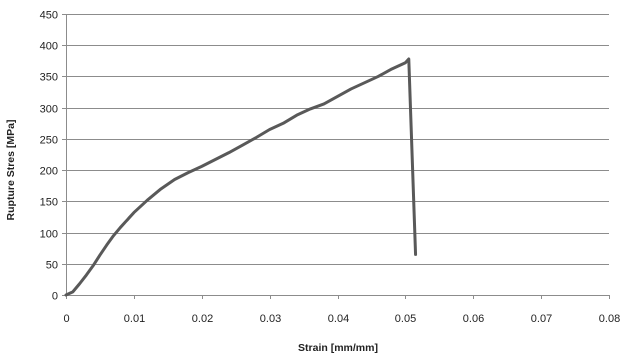 The image size is (625, 356). What do you see at coordinates (338, 348) in the screenshot?
I see `x-axis-title: Strain [mm/mm]` at bounding box center [338, 348].